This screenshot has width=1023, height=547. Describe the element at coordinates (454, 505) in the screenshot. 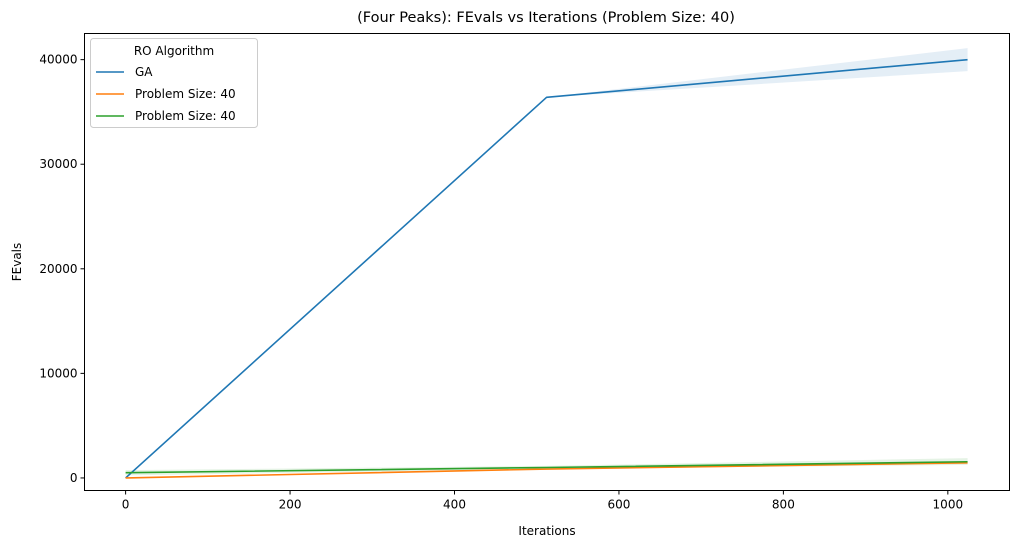

I see `x-tick-label: 400` at that location.